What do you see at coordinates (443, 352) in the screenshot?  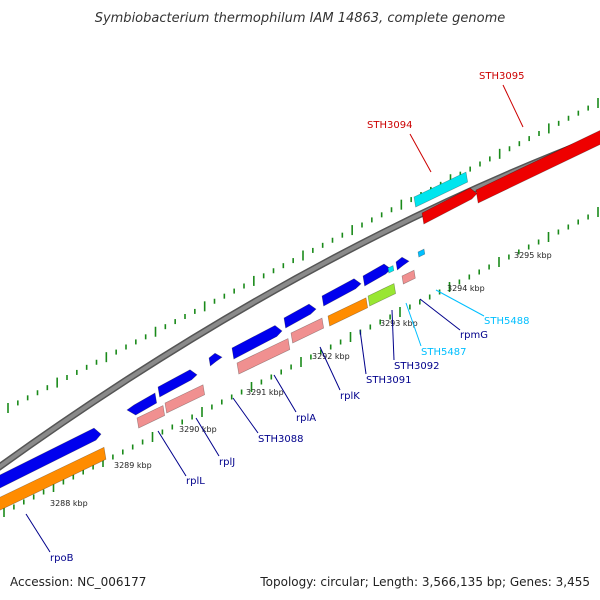 I see `gene-label: STH5487` at bounding box center [443, 352].